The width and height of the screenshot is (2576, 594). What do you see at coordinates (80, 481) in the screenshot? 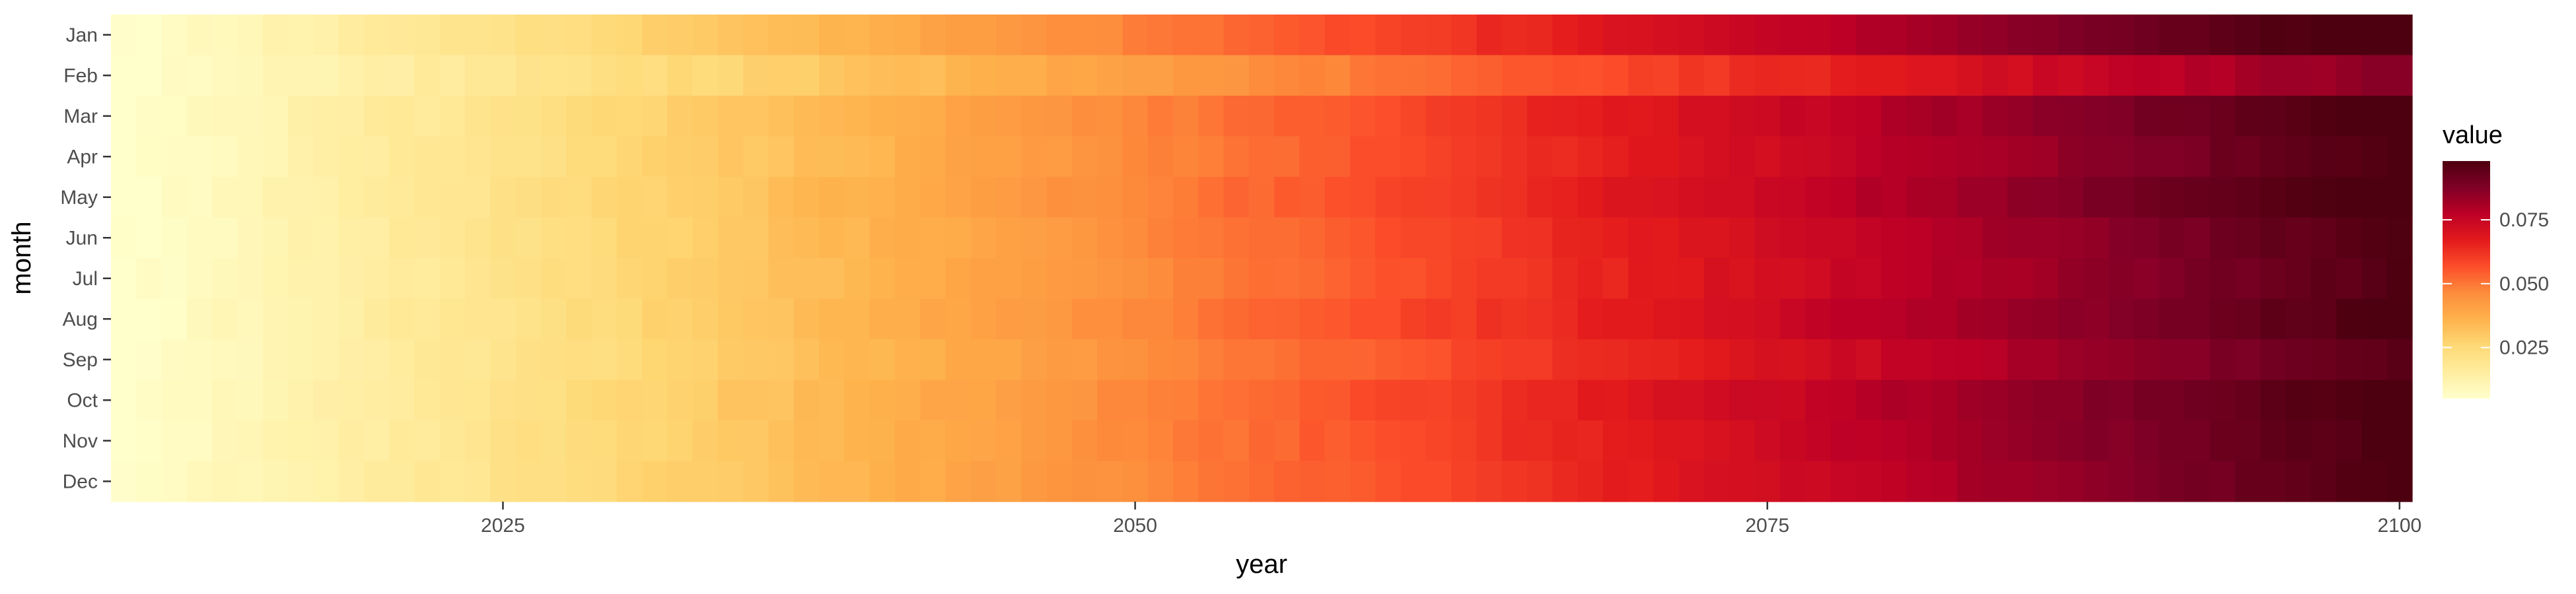
I see `y-tick-label: Dec` at bounding box center [80, 481].